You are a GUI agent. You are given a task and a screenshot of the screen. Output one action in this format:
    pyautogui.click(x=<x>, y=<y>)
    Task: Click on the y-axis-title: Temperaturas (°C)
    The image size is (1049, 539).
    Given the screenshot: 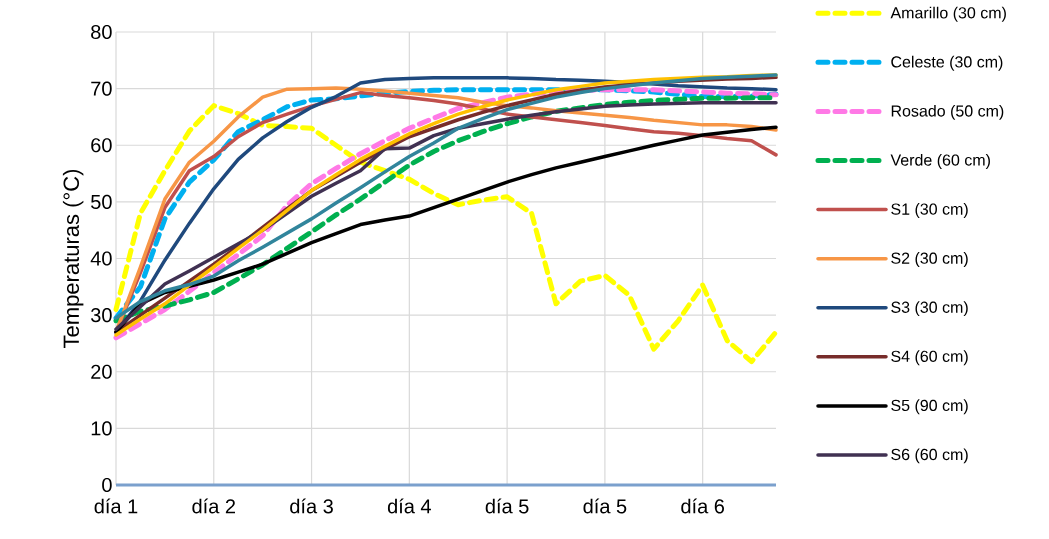 What is the action you would take?
    pyautogui.click(x=73, y=258)
    